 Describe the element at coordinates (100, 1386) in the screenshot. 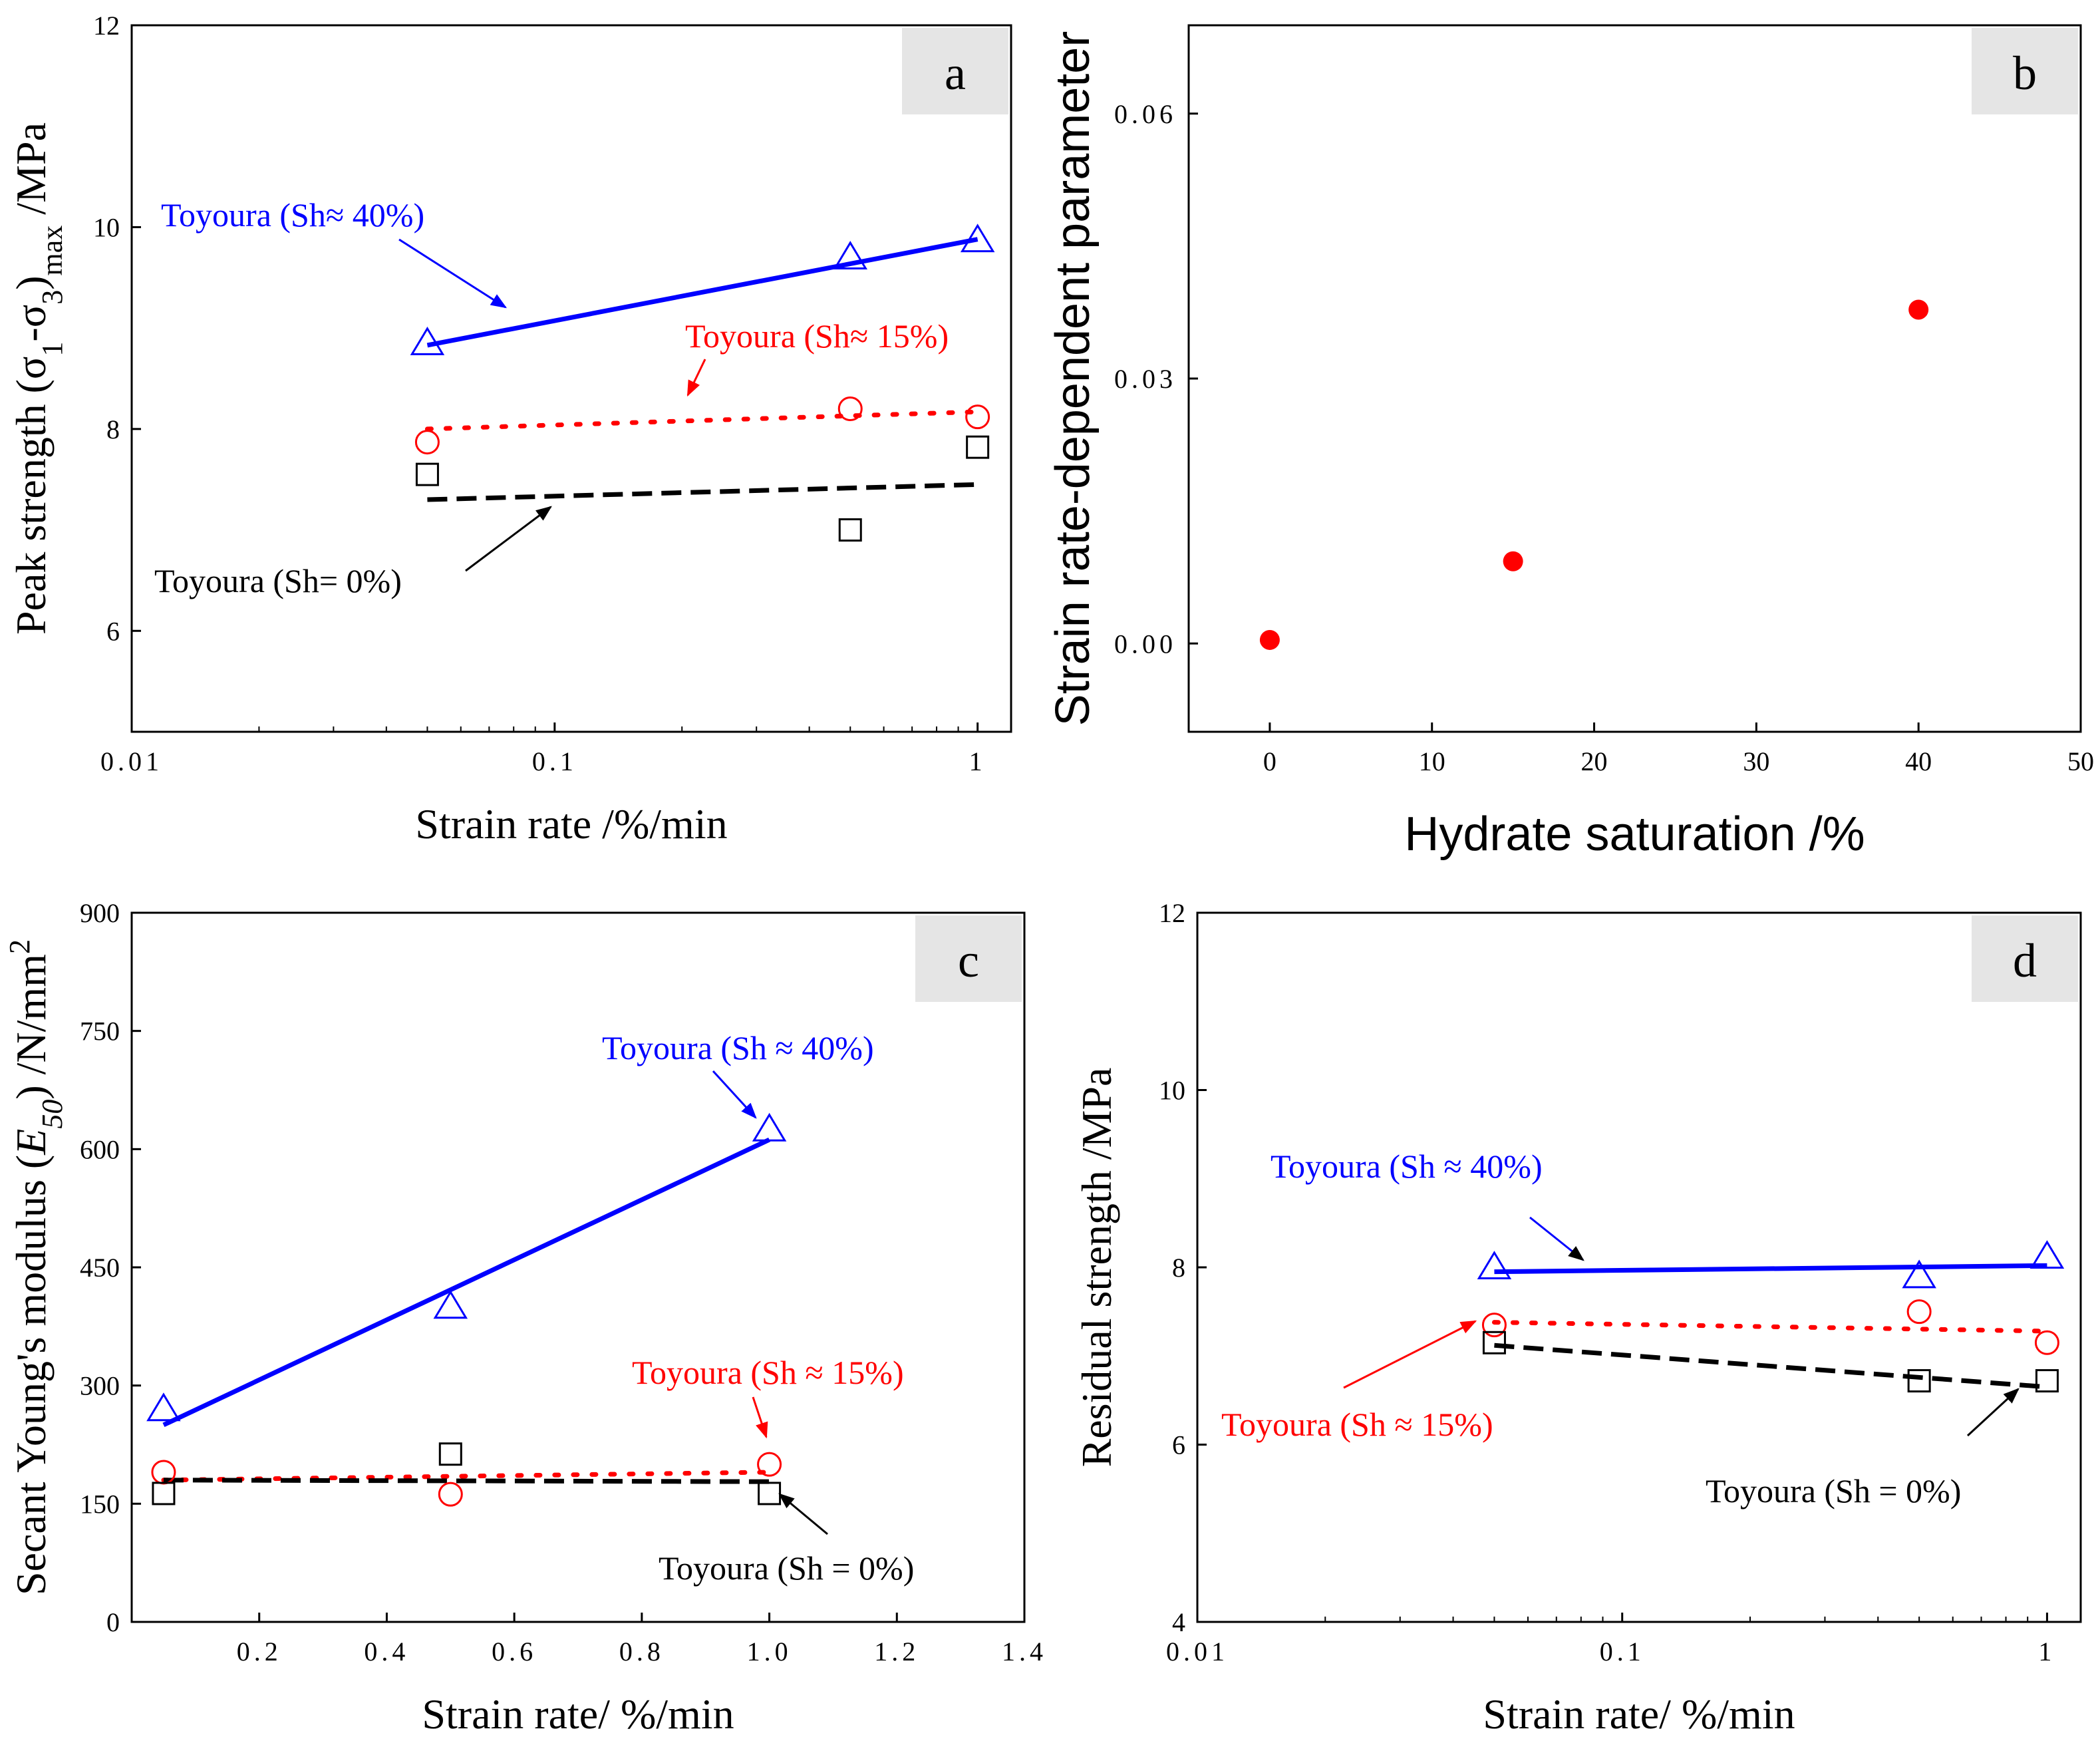

I see `y-tick-label: 300` at that location.